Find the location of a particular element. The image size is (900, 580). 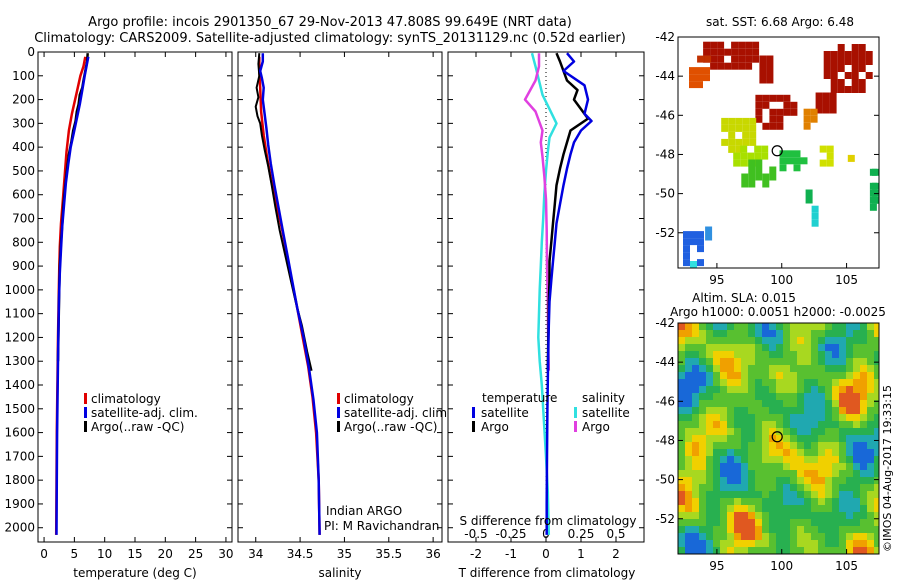

x-tick-label-1-1: 34.5 is located at coordinates (300, 554).